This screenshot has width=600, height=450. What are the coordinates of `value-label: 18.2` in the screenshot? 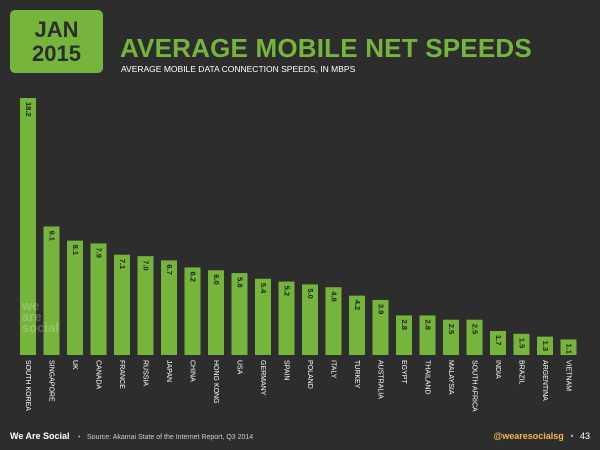 It's located at (28, 109).